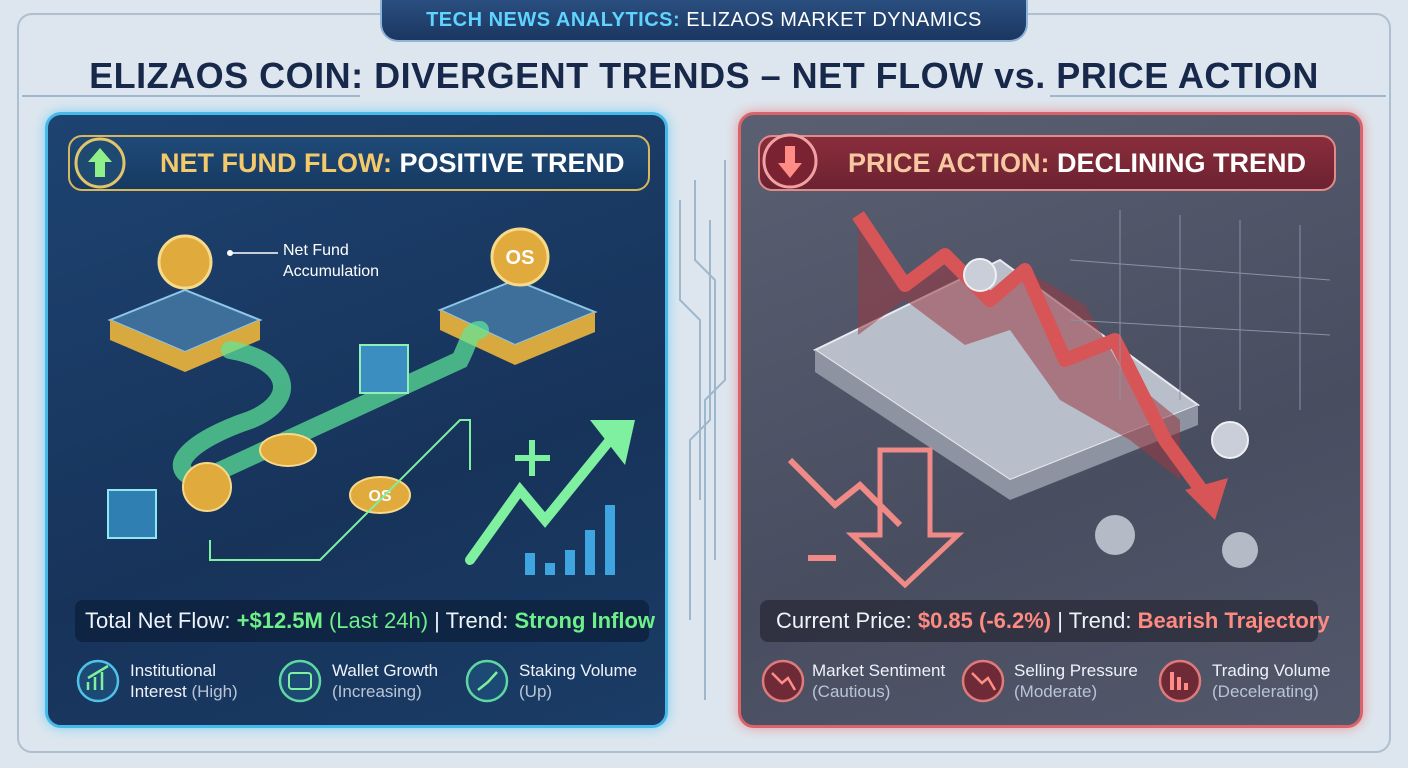 The height and width of the screenshot is (768, 1408). I want to click on summary-trend: Strong Inflow, so click(585, 620).